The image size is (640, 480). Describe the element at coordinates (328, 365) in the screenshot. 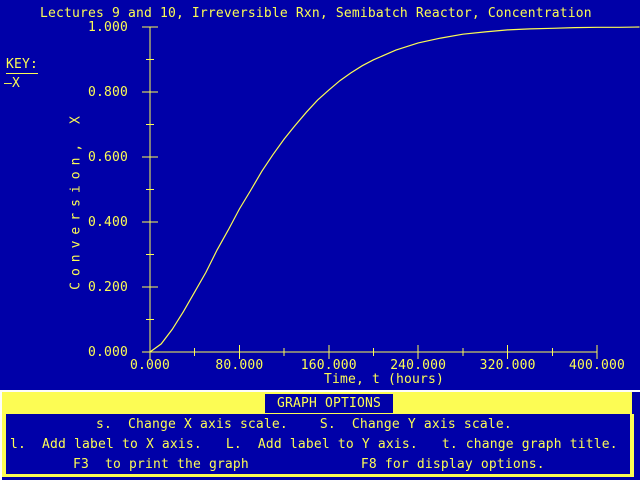

I see `x-tick-label: 160.000` at that location.